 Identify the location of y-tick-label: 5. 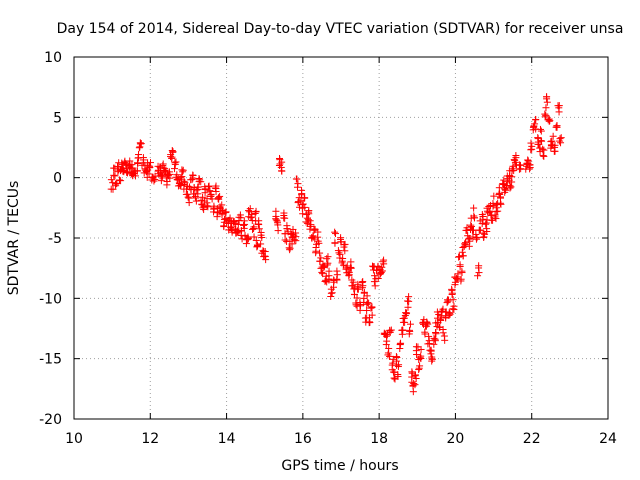
(57, 118).